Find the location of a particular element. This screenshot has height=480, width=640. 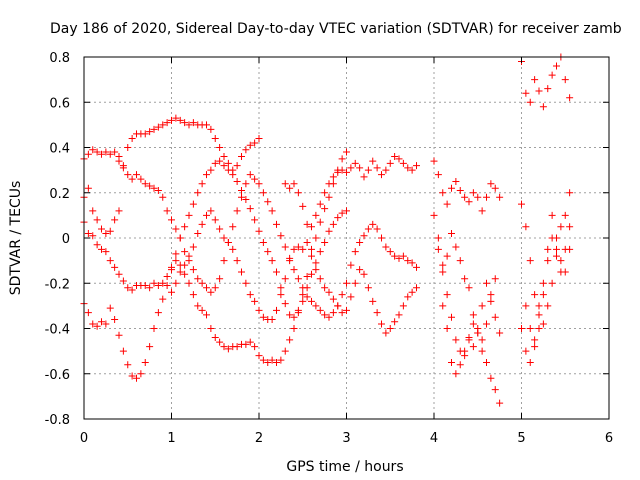

series-track-g is located at coordinates (101, 210).